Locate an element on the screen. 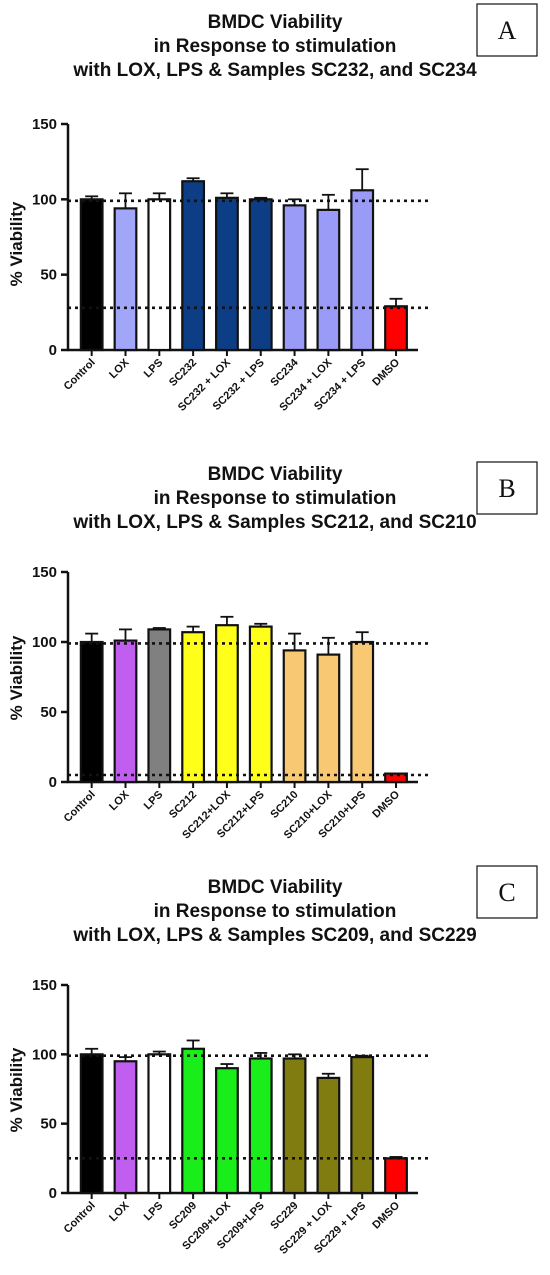  x-category-label: SC212 is located at coordinates (183, 805).